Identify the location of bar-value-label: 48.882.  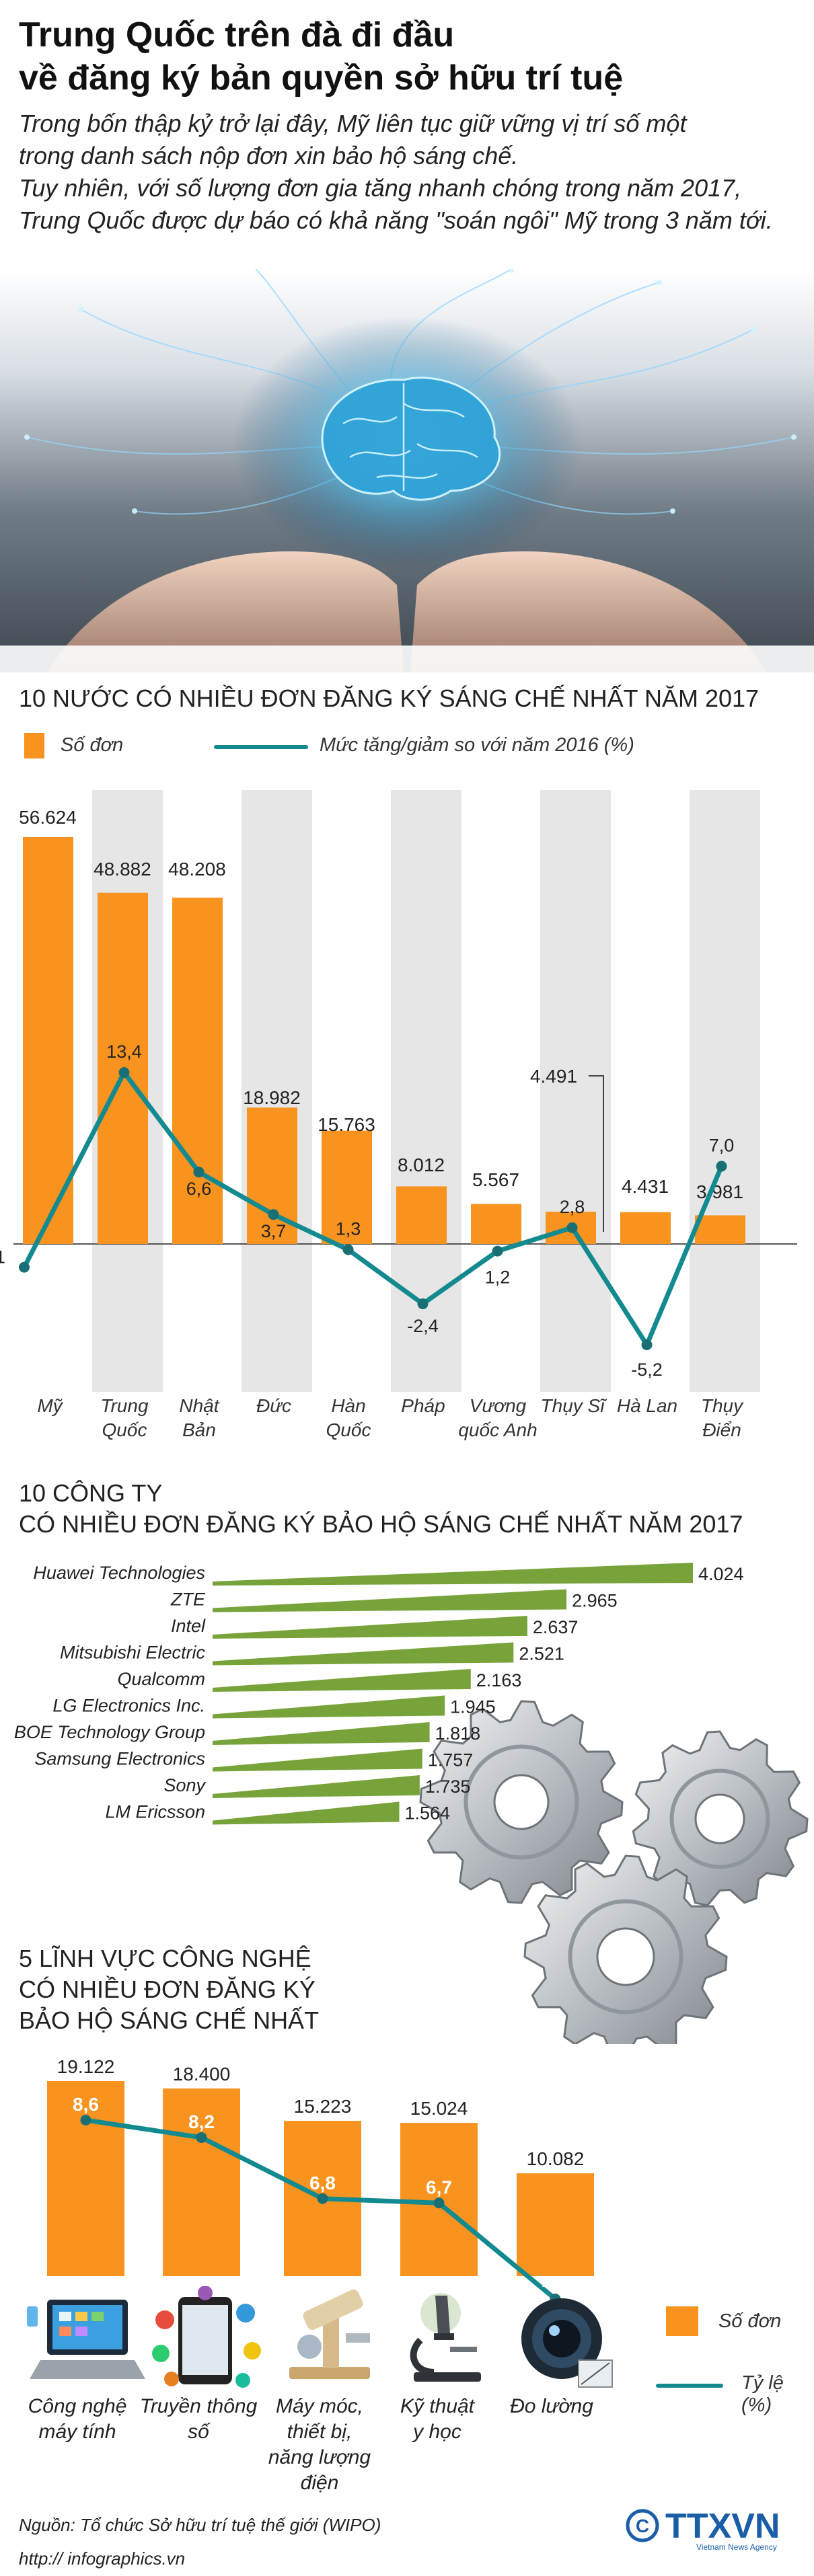
(122, 869).